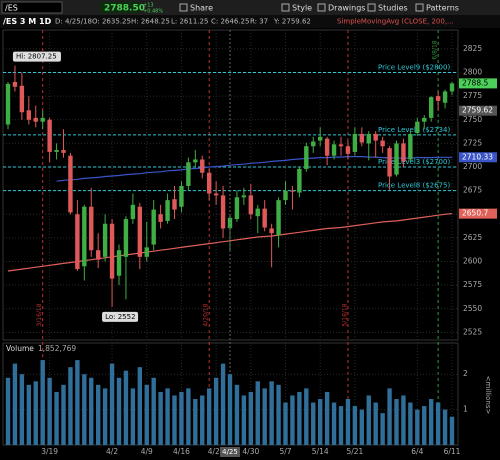 The width and height of the screenshot is (500, 460). What do you see at coordinates (472, 284) in the screenshot?
I see `y-tick-label: 2575` at bounding box center [472, 284].